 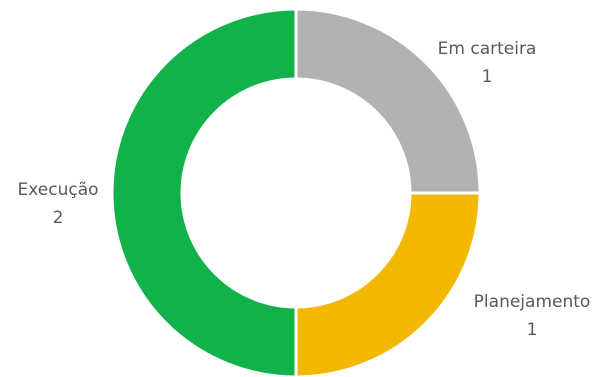 I want to click on slice-label: Planejamento 1, so click(x=532, y=316).